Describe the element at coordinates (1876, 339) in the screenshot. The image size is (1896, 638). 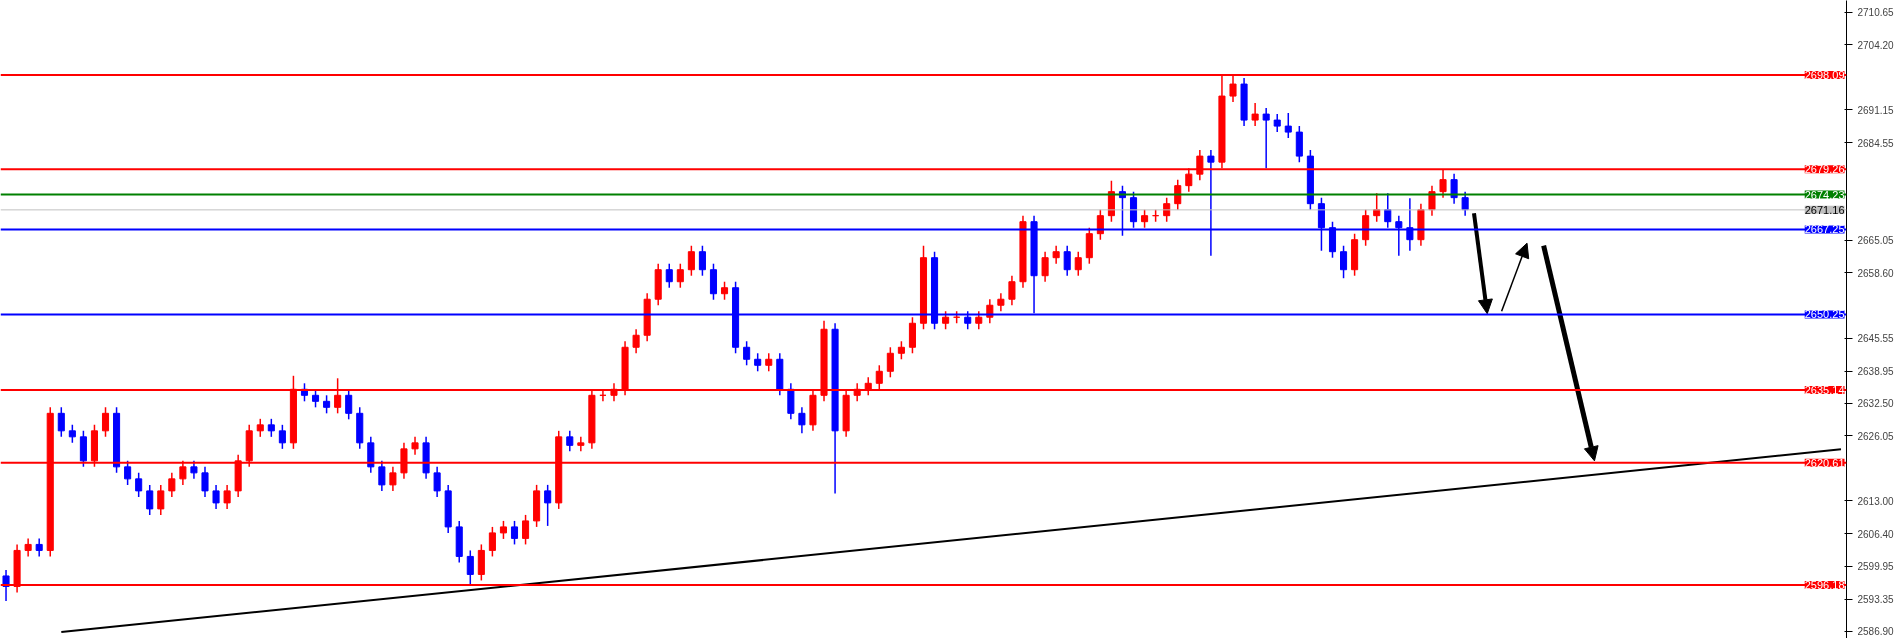
I see `y-tick-label: 2645.55` at that location.